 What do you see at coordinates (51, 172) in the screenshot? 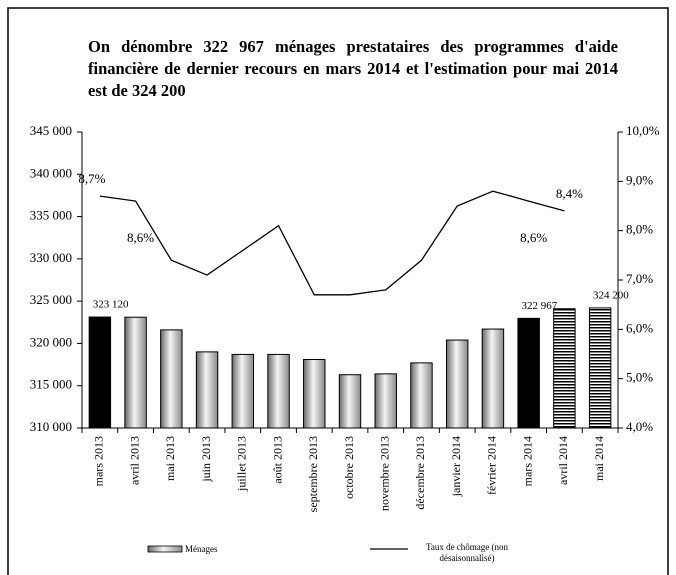
I see `y-tick-label: 340 000` at bounding box center [51, 172].